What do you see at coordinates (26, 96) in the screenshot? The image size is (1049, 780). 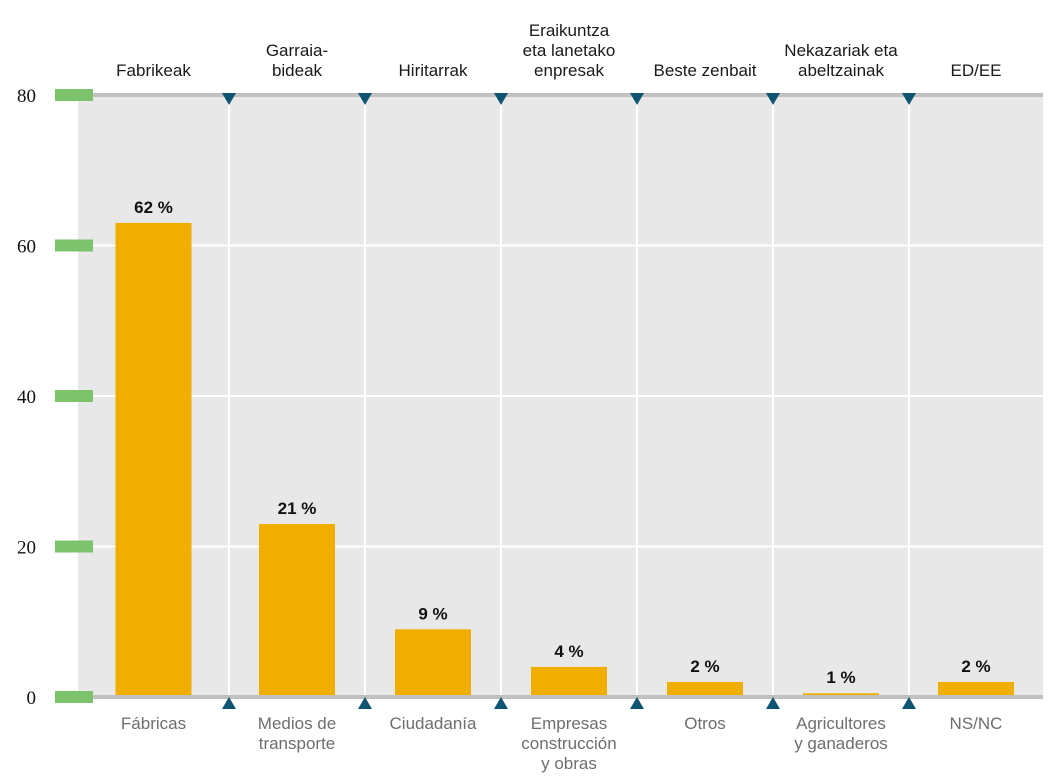 I see `y-tick-label: 80` at bounding box center [26, 96].